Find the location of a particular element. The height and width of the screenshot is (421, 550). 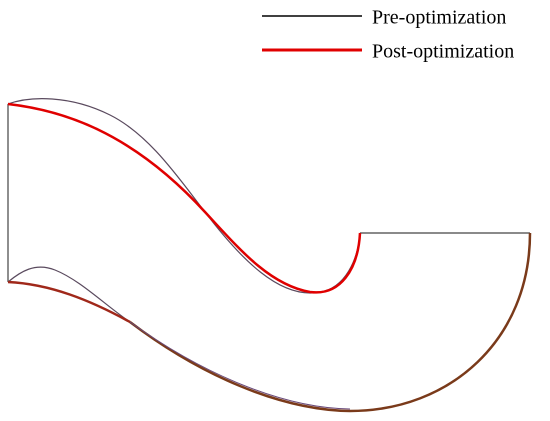

post-bottom-curve is located at coordinates (69, 302).